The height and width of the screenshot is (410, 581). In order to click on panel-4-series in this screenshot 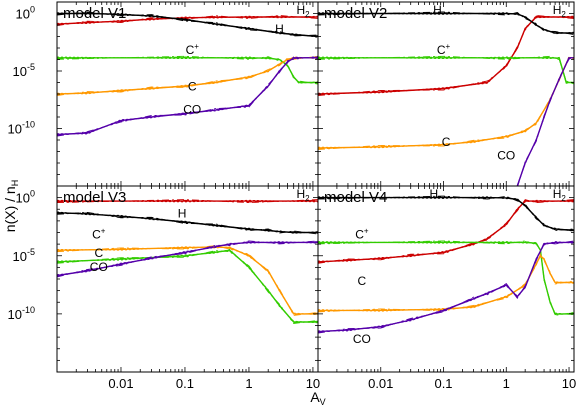, I will do `click(446, 264)`.